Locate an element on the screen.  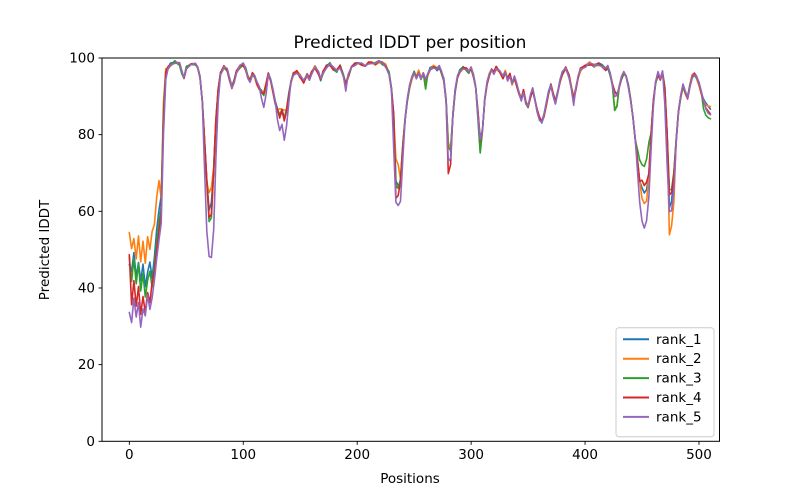
x-tick-label: 500 is located at coordinates (699, 455).